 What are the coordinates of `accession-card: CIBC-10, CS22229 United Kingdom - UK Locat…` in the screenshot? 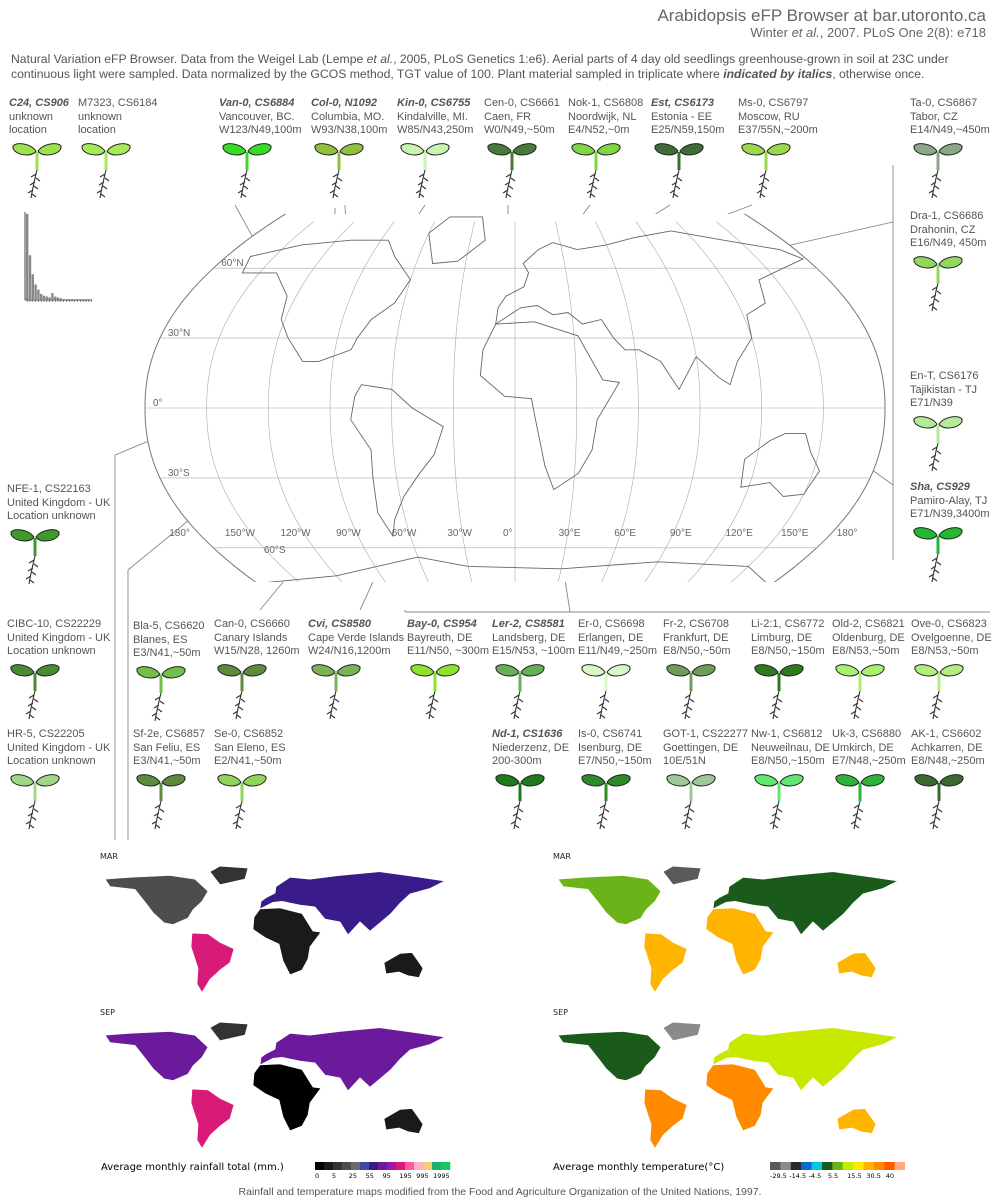 It's located at (59, 670).